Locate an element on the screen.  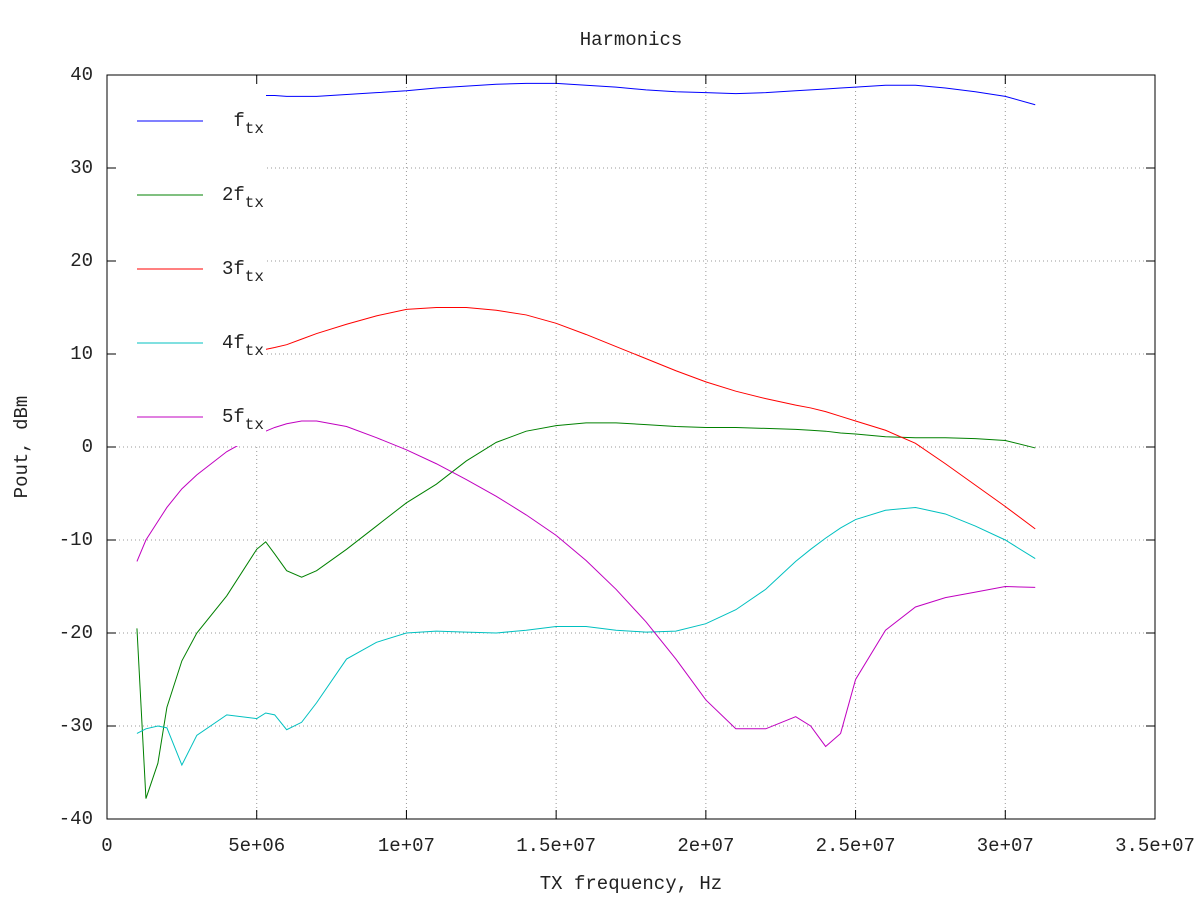
legend-background is located at coordinates (187, 261).